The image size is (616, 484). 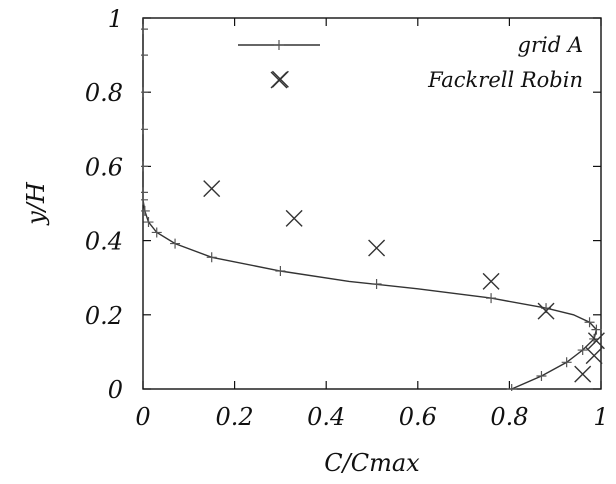 I want to click on legend-x-marker, so click(x=279, y=80).